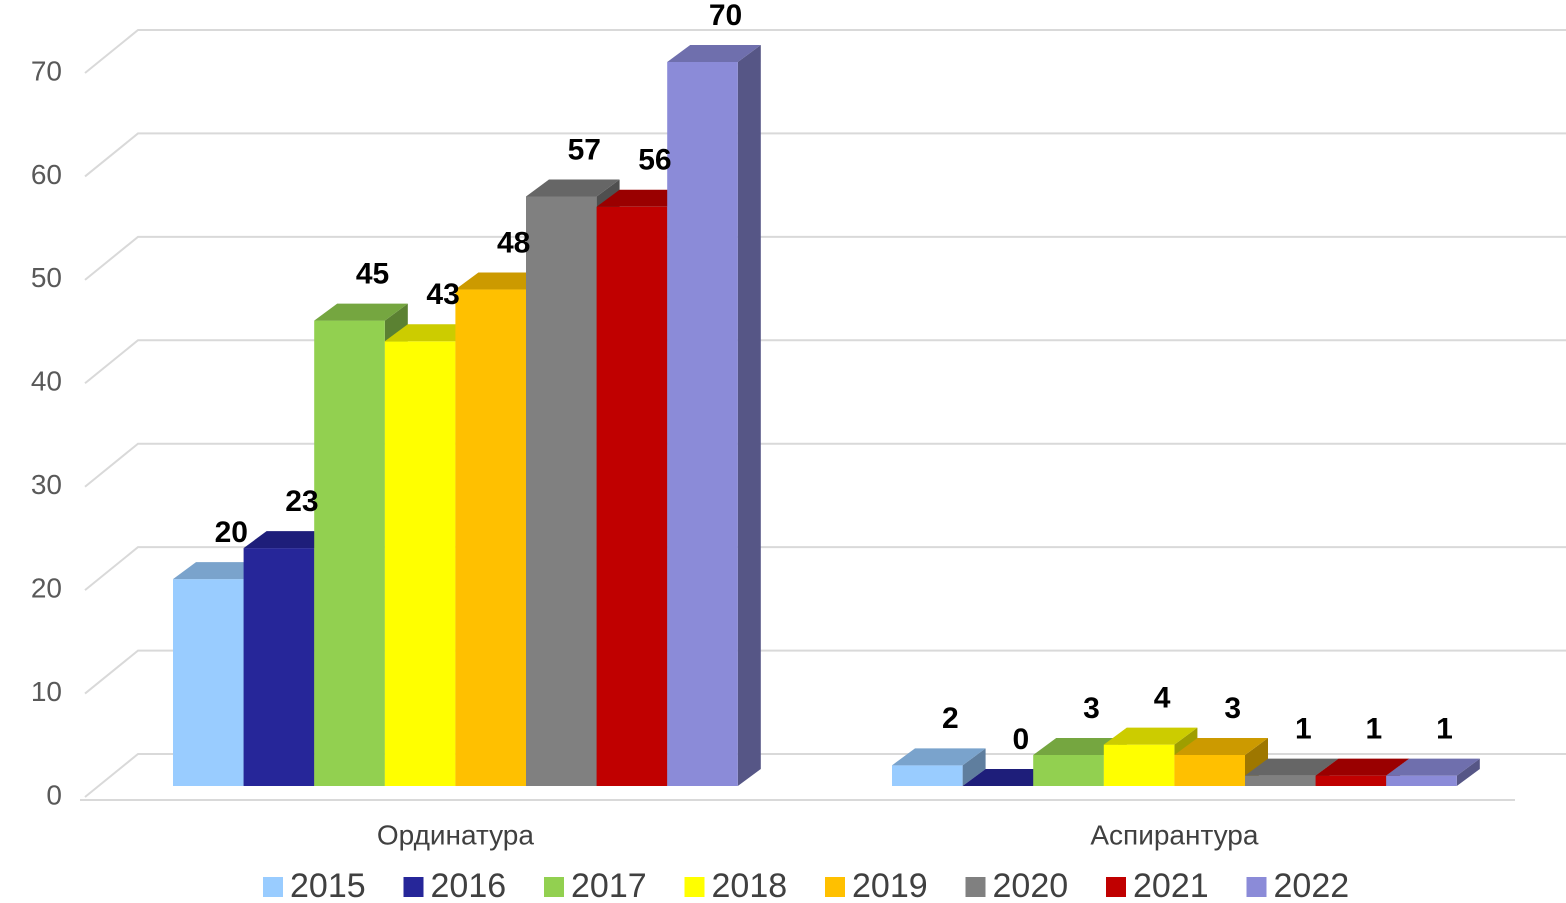 This screenshot has height=903, width=1566. Describe the element at coordinates (54, 794) in the screenshot. I see `y-tick-label: 0` at that location.